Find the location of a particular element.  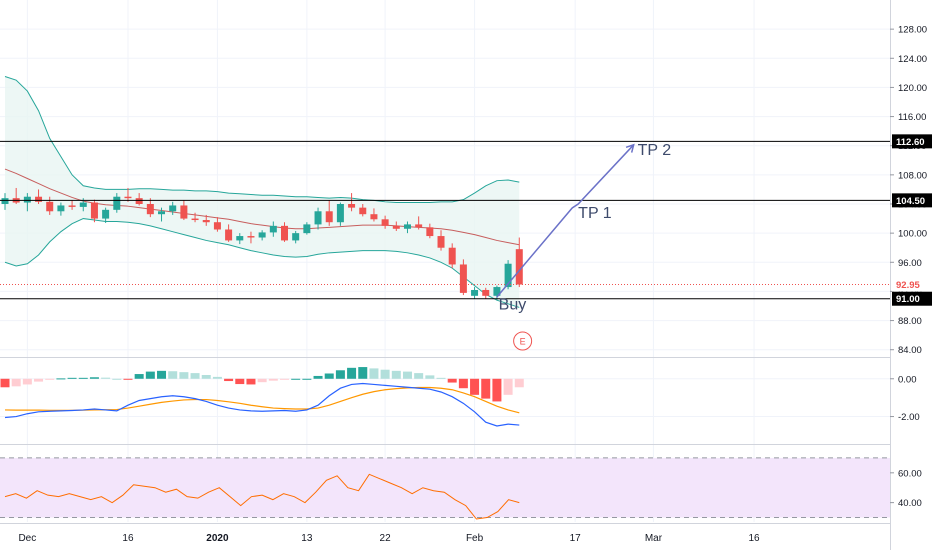

arrowhead is located at coordinates (630, 148).